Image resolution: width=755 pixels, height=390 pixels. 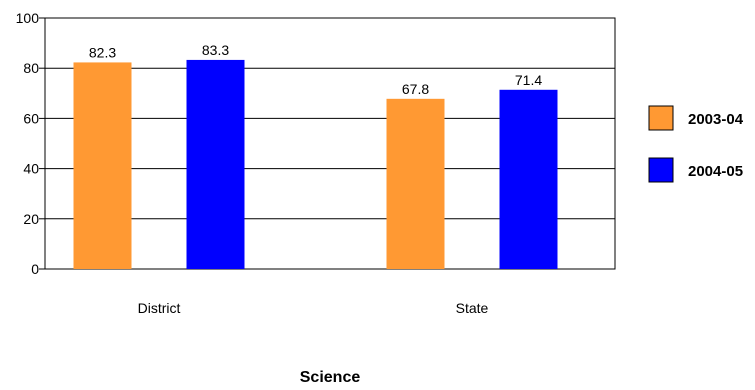 I want to click on y-tick-label: 20, so click(x=31, y=219).